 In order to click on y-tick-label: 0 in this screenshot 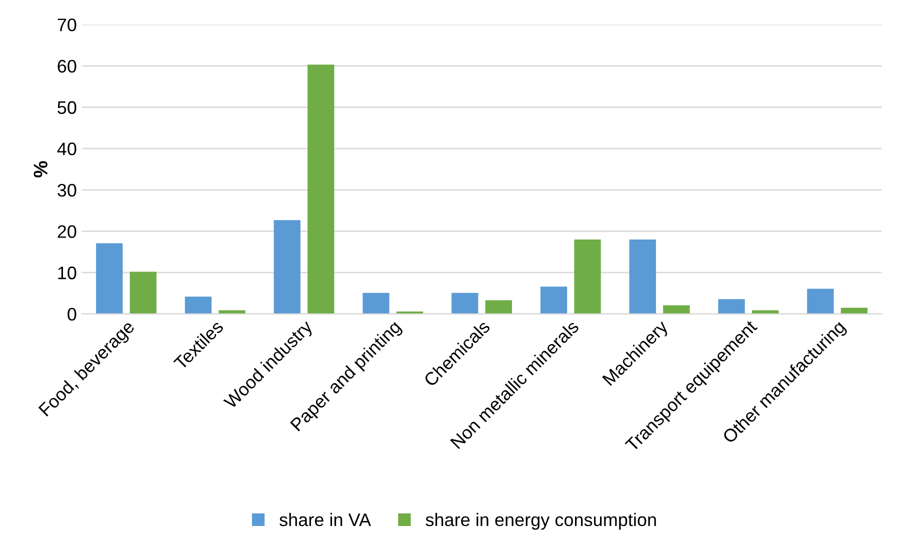, I will do `click(72, 314)`.